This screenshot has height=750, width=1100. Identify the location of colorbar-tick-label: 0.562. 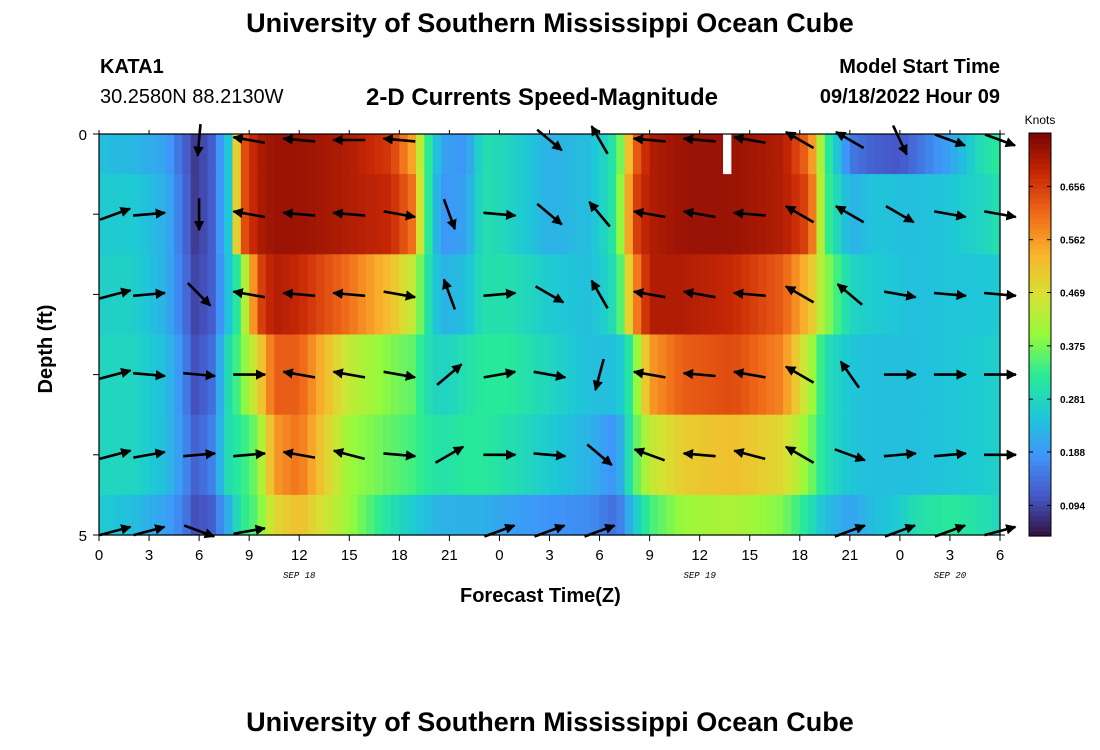
(1072, 241).